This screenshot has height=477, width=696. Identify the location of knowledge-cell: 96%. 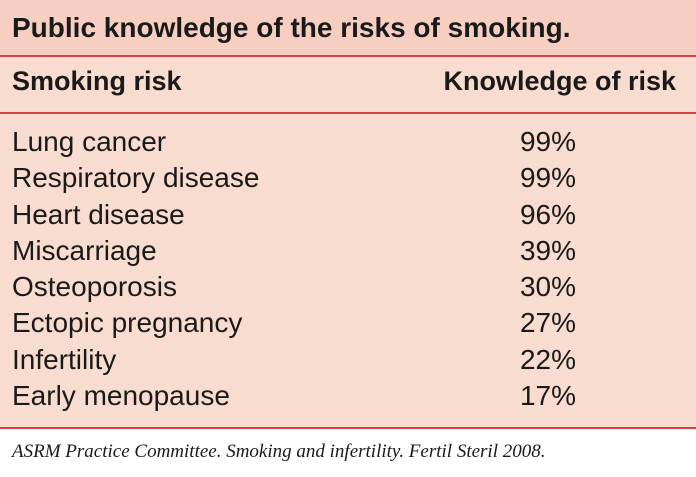
(547, 214).